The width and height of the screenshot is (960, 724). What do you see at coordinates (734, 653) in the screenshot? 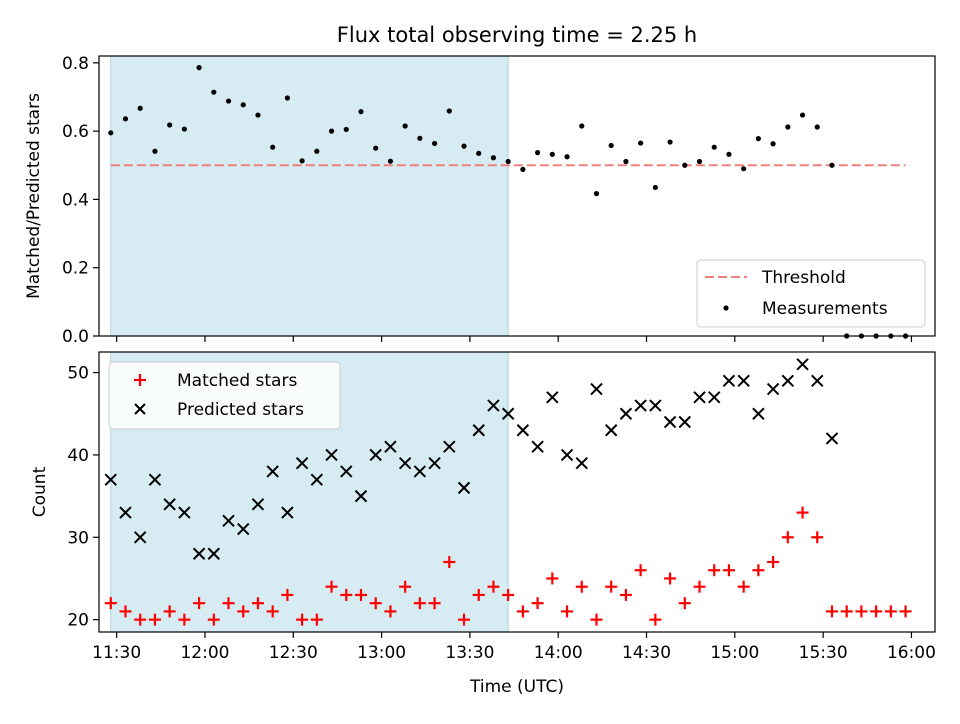
I see `x-tick-label: 15:00` at bounding box center [734, 653].